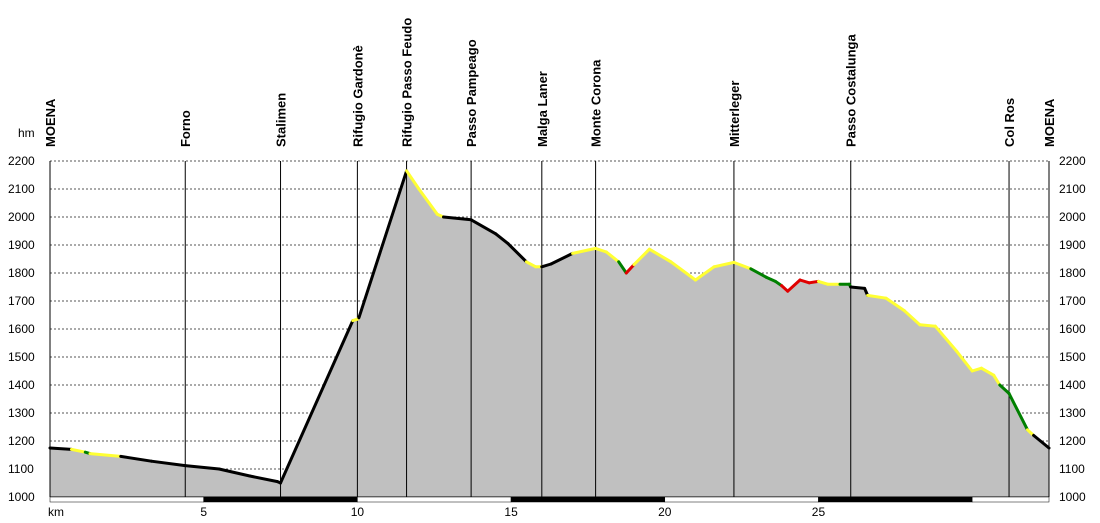  What do you see at coordinates (21, 245) in the screenshot?
I see `y-tick-label-left-1900: 1900` at bounding box center [21, 245].